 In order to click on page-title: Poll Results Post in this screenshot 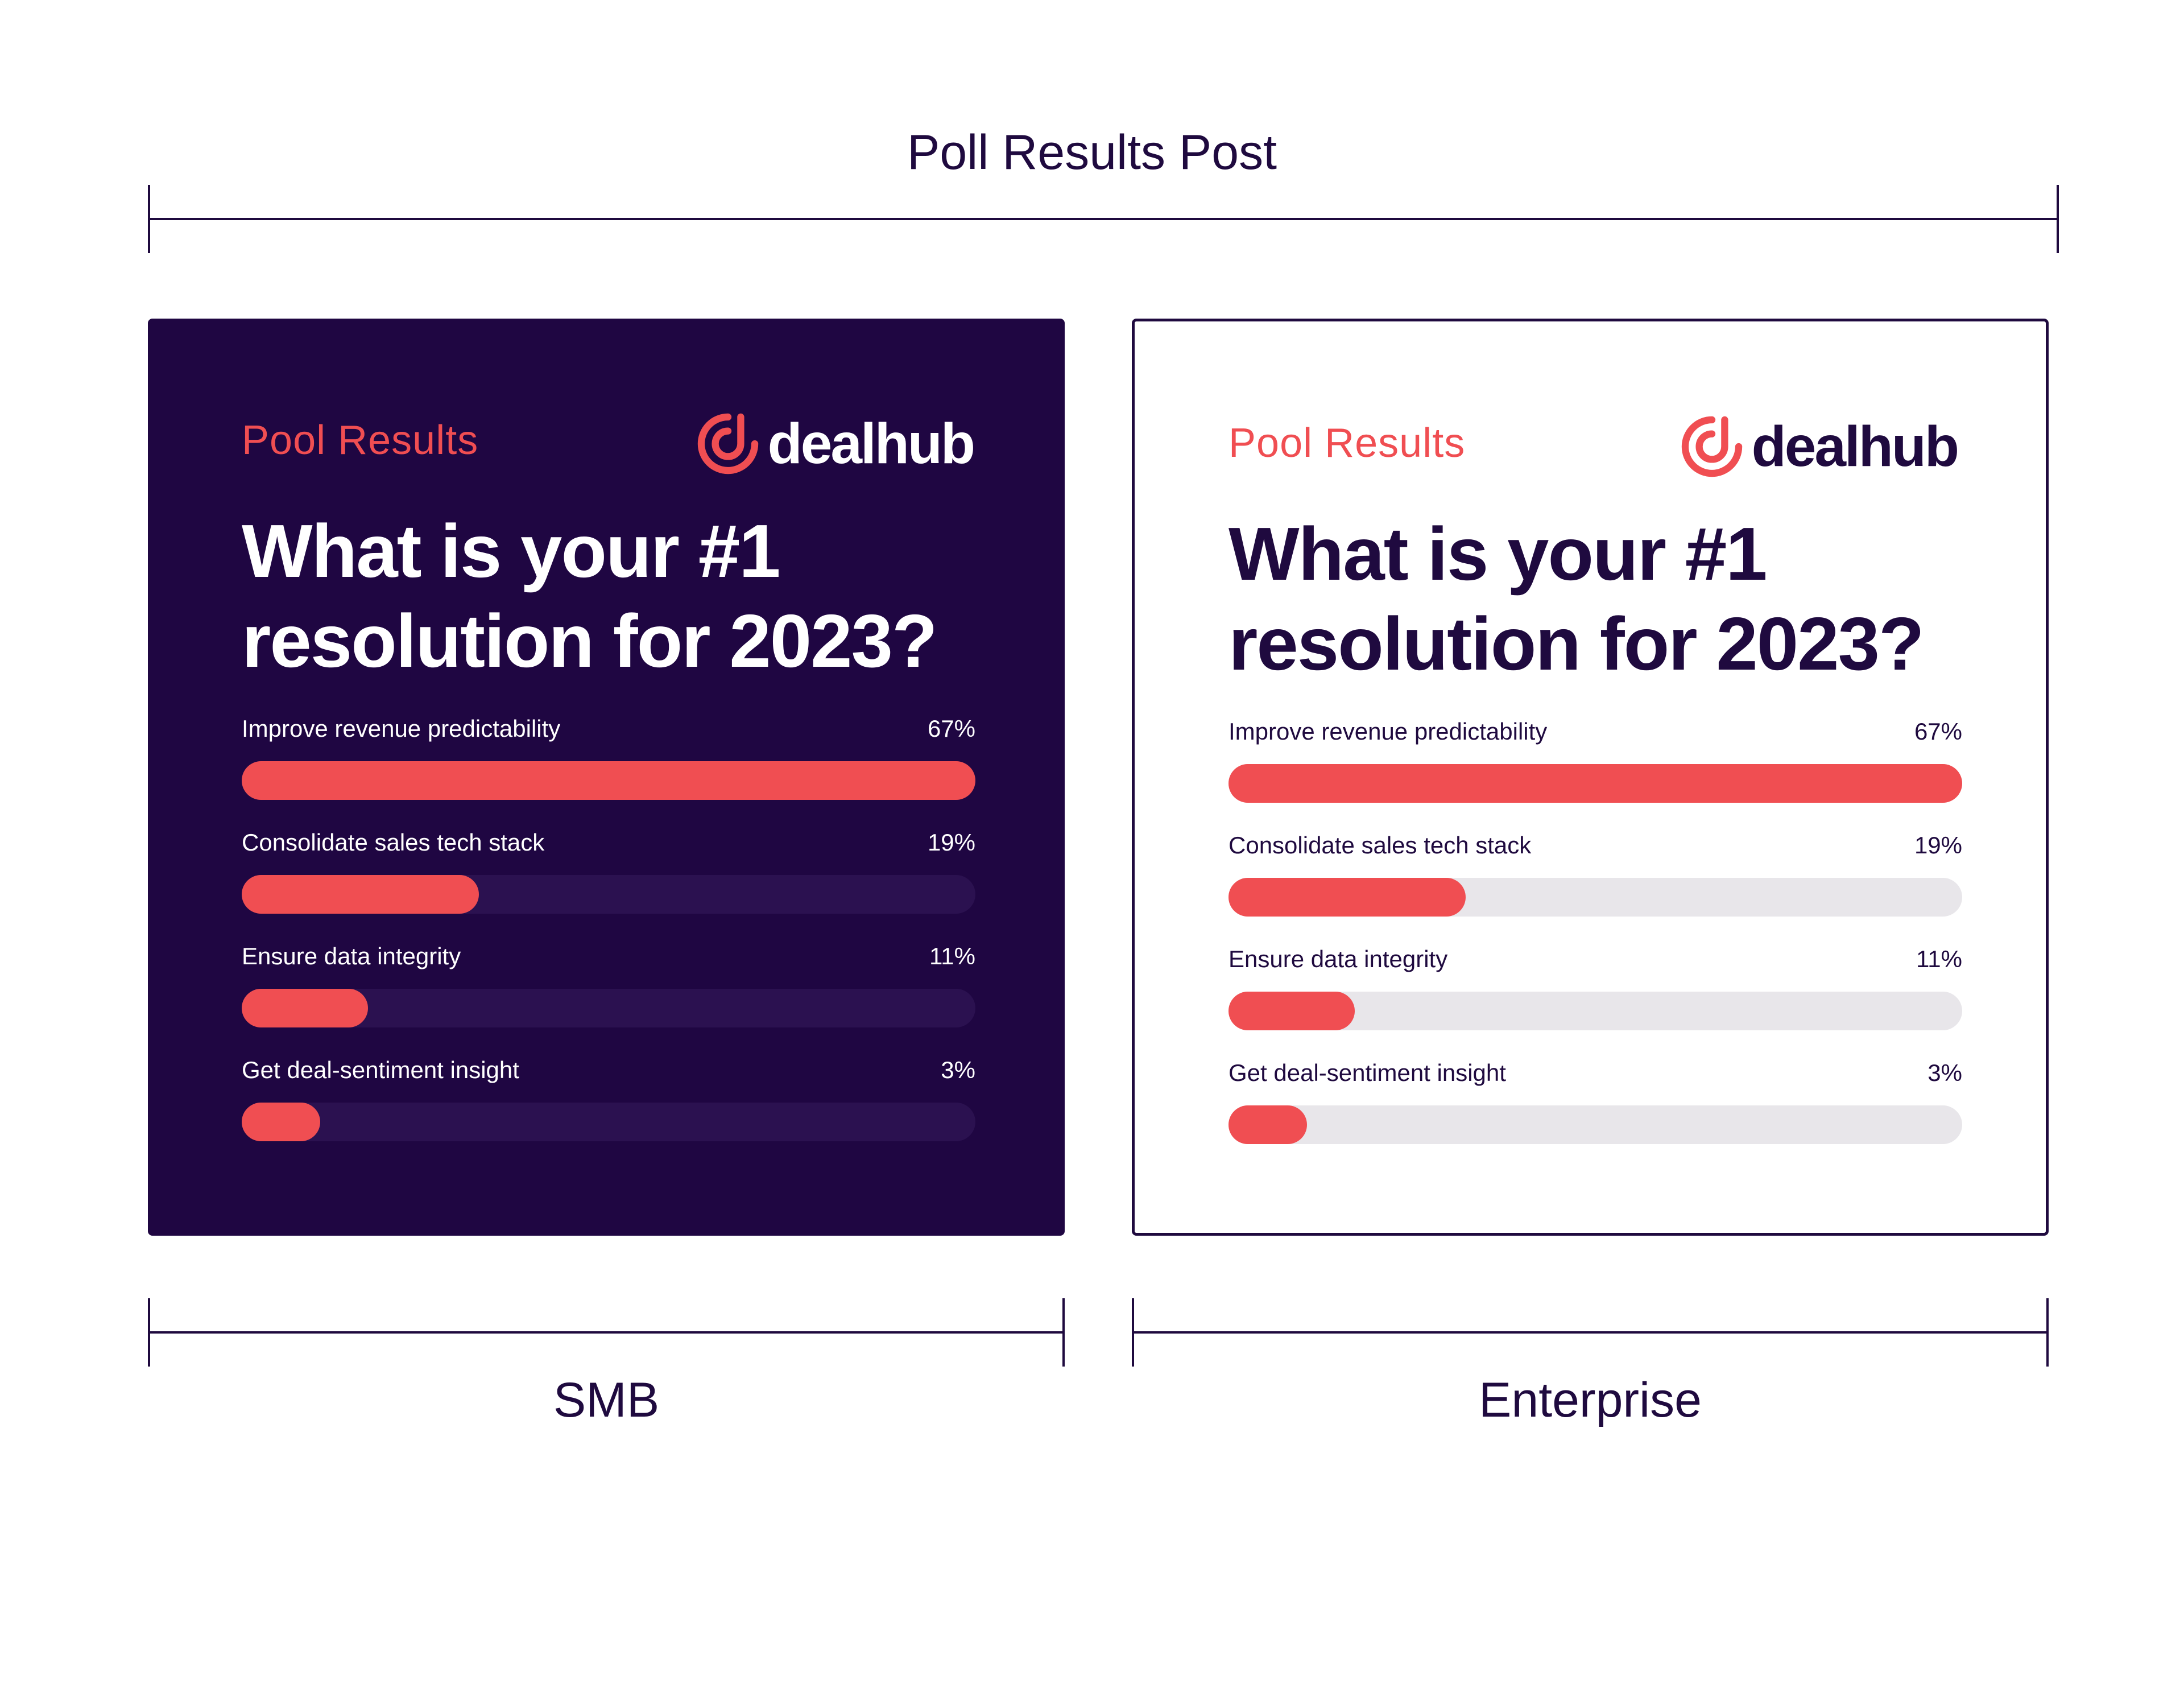, I will do `click(1092, 152)`.